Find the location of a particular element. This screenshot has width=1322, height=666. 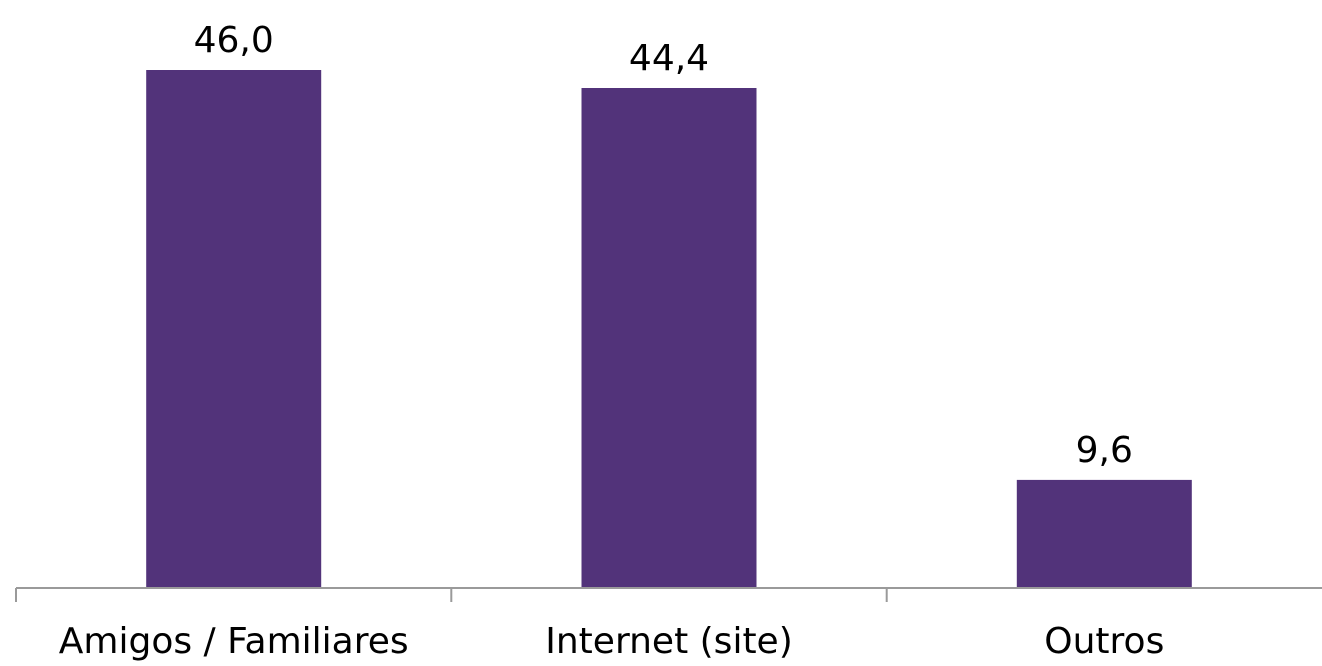

bar-value-label-1: 46,0 is located at coordinates (234, 40).